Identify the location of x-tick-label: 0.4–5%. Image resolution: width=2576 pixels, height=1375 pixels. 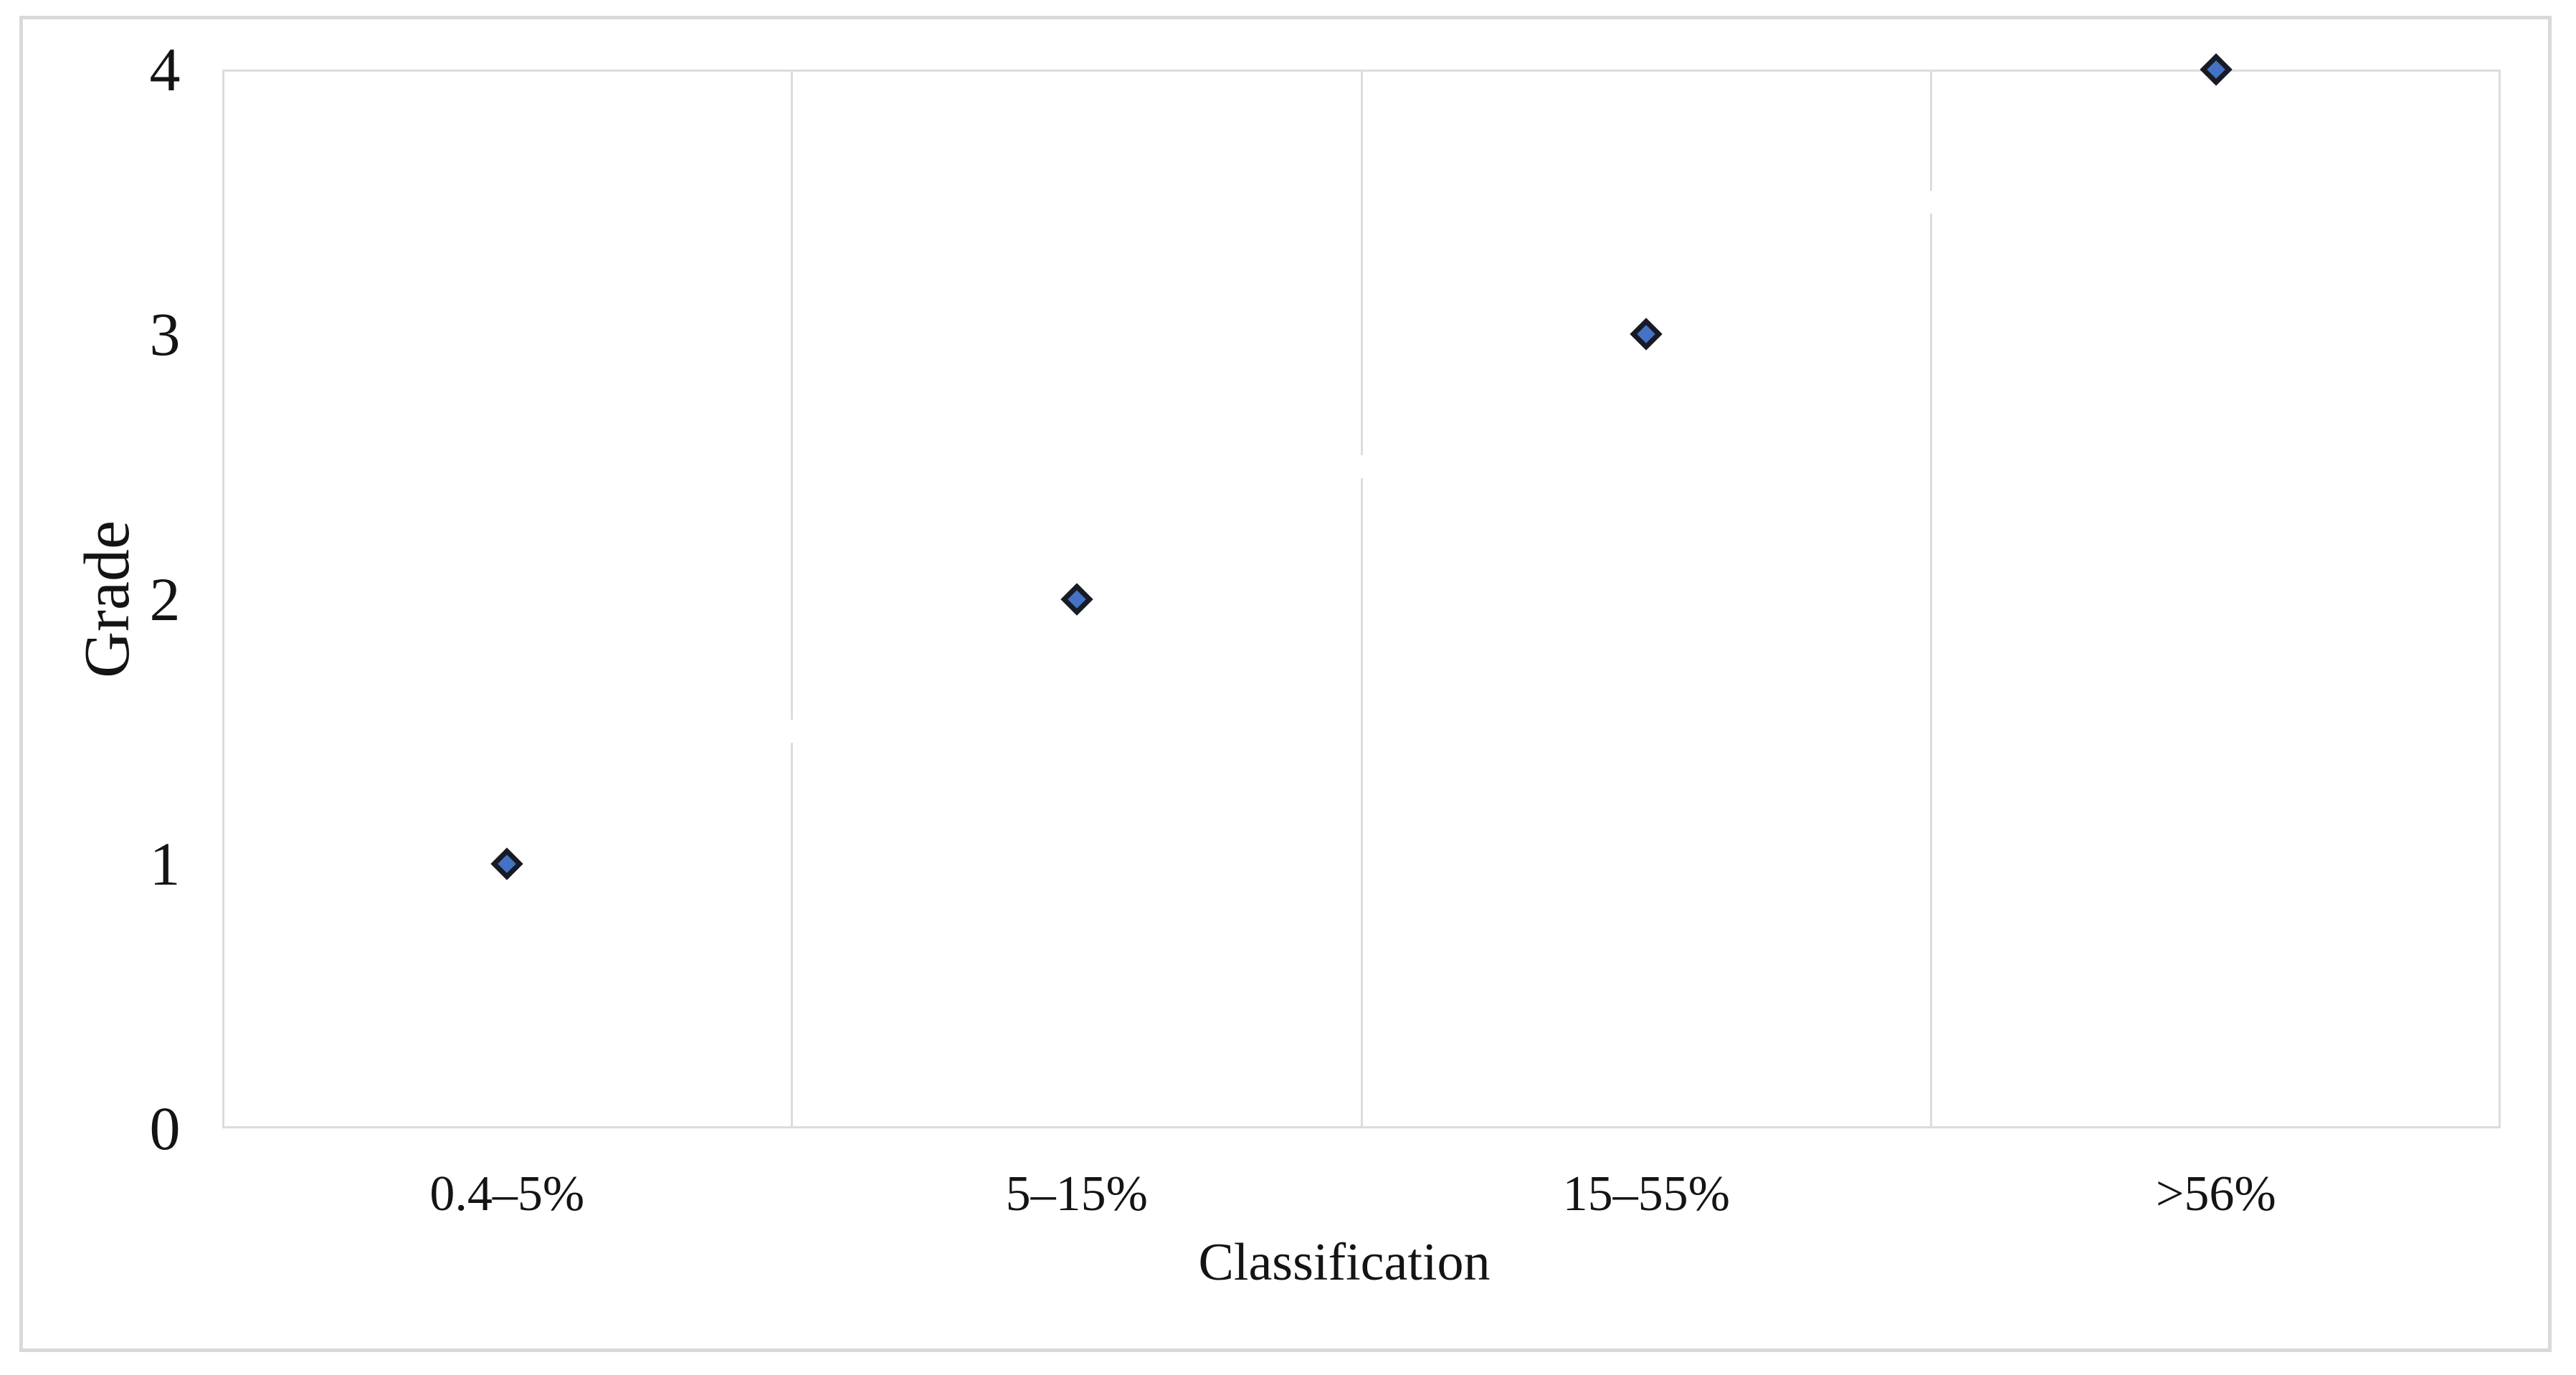
(507, 1194).